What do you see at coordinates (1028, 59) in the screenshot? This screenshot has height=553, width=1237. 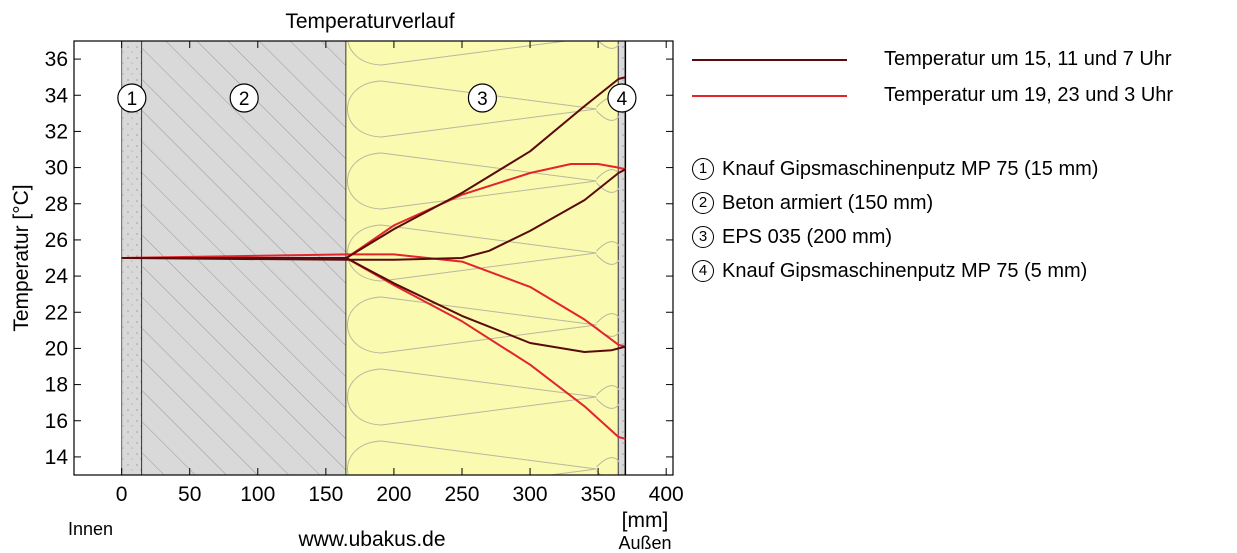 I see `legend-label-series-1: Temperatur um 15, 11 und 7 Uhr` at bounding box center [1028, 59].